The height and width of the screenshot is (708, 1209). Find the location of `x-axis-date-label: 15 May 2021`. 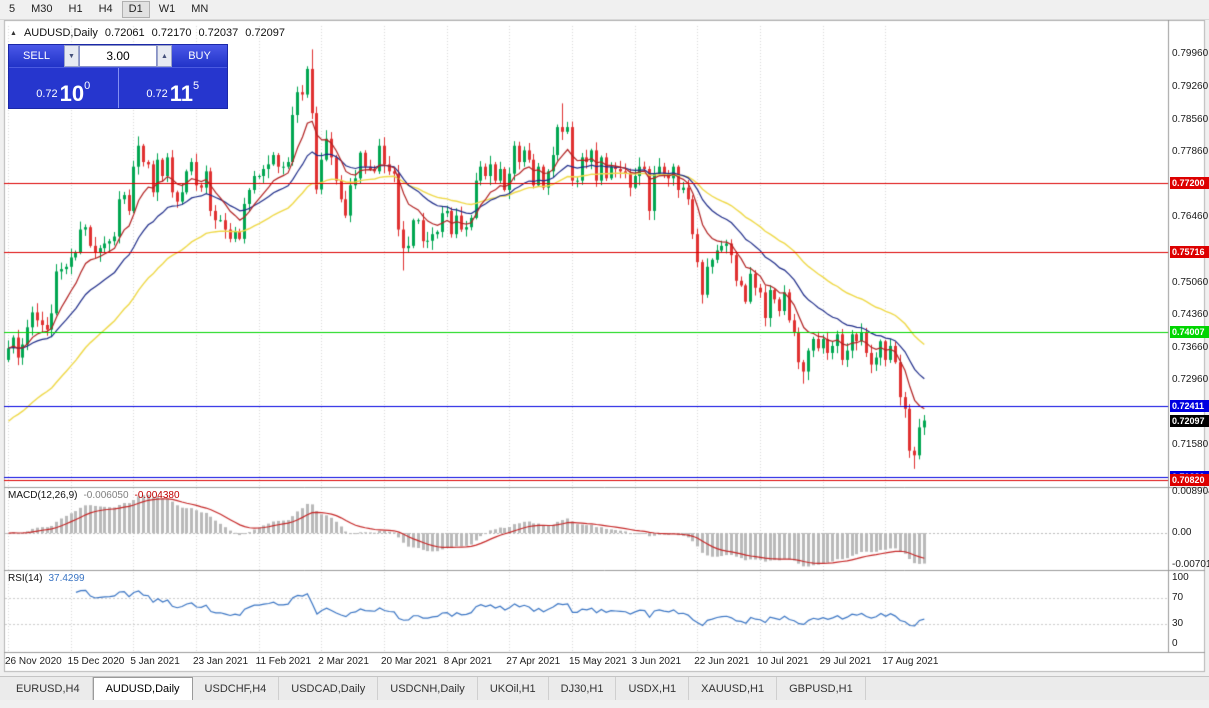

x-axis-date-label: 15 May 2021 is located at coordinates (597, 661).